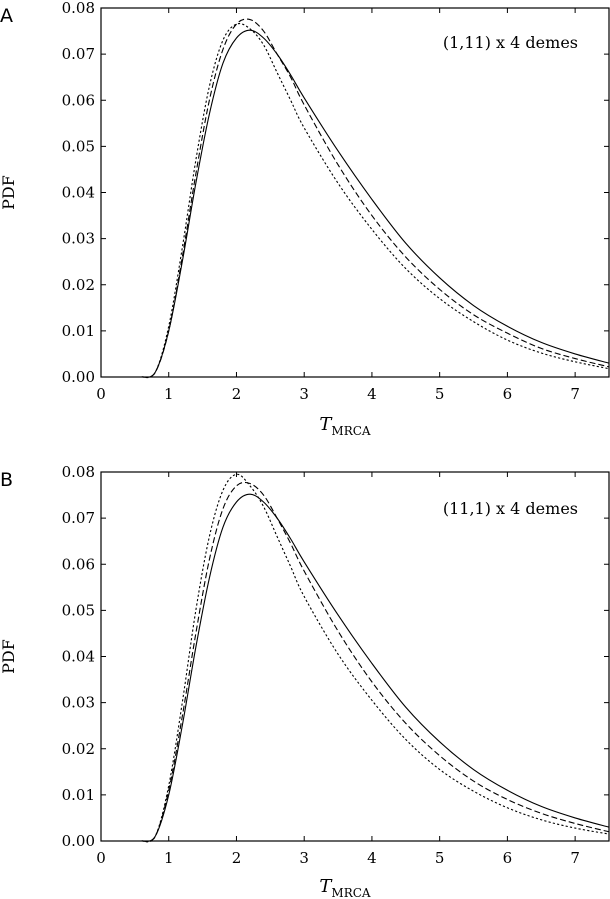 Image resolution: width=610 pixels, height=899 pixels. I want to click on panel-annotation: (11,1) x 4 demes, so click(510, 508).